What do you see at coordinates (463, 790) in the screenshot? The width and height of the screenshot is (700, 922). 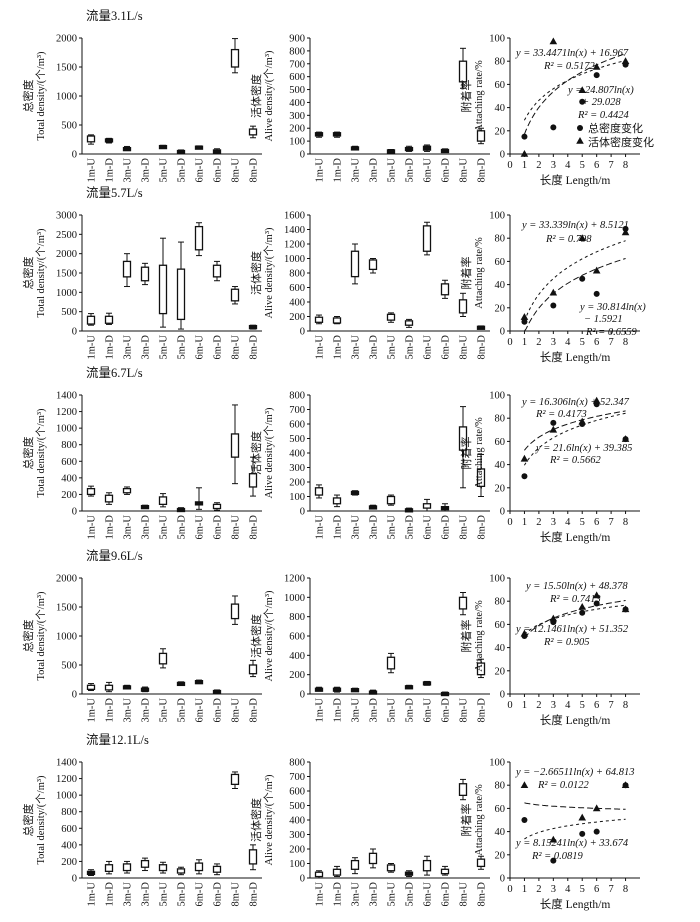 I see `box-8m-U` at bounding box center [463, 790].